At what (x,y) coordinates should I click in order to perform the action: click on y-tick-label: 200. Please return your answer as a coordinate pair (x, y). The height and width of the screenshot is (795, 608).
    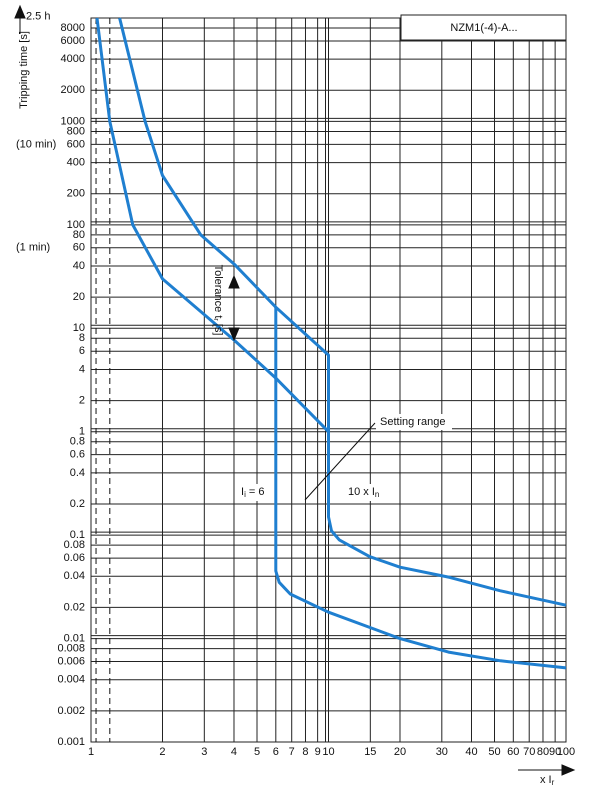
    Looking at the image, I should click on (76, 194).